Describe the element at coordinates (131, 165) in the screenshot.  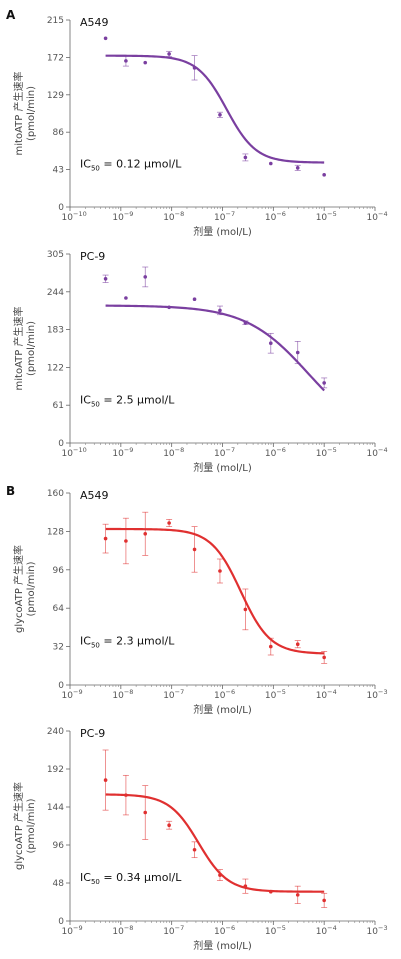
I see `ic50-label: IC50 = 0.12 μmol/L` at that location.